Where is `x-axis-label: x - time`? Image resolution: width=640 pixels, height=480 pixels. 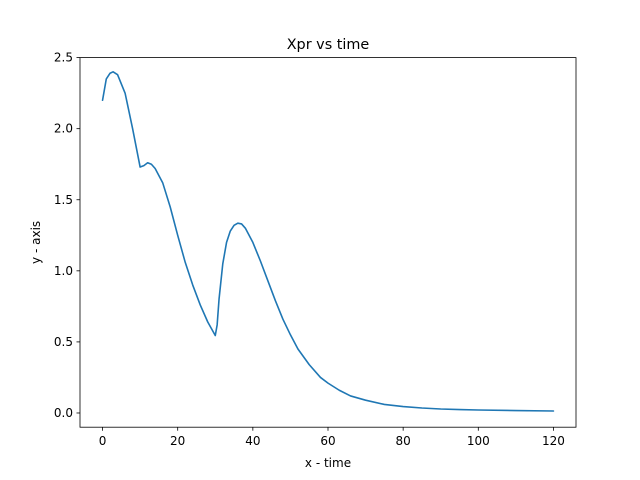
x-axis-label: x - time is located at coordinates (328, 463).